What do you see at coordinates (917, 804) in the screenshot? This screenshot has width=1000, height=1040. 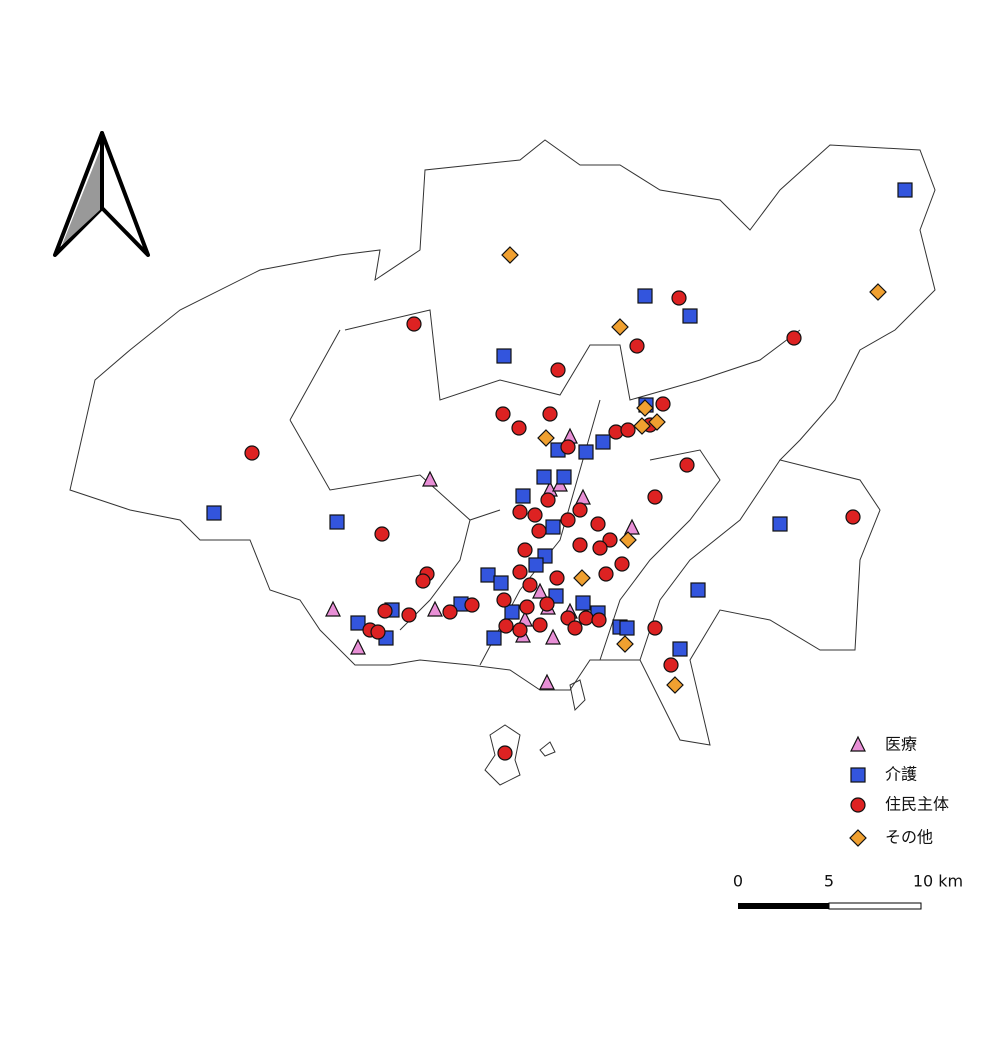 I see `legend-label: 住民主体` at bounding box center [917, 804].